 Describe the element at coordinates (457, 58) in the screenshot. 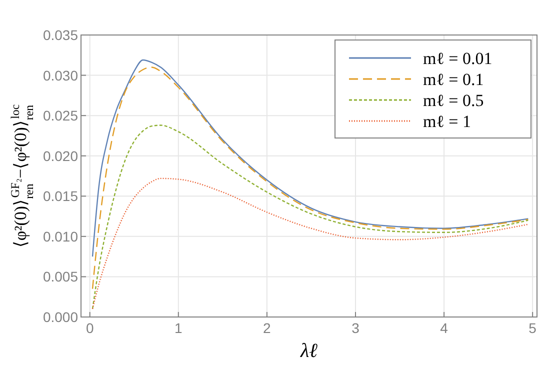

I see `legend-label: mℓ = 0.01` at that location.